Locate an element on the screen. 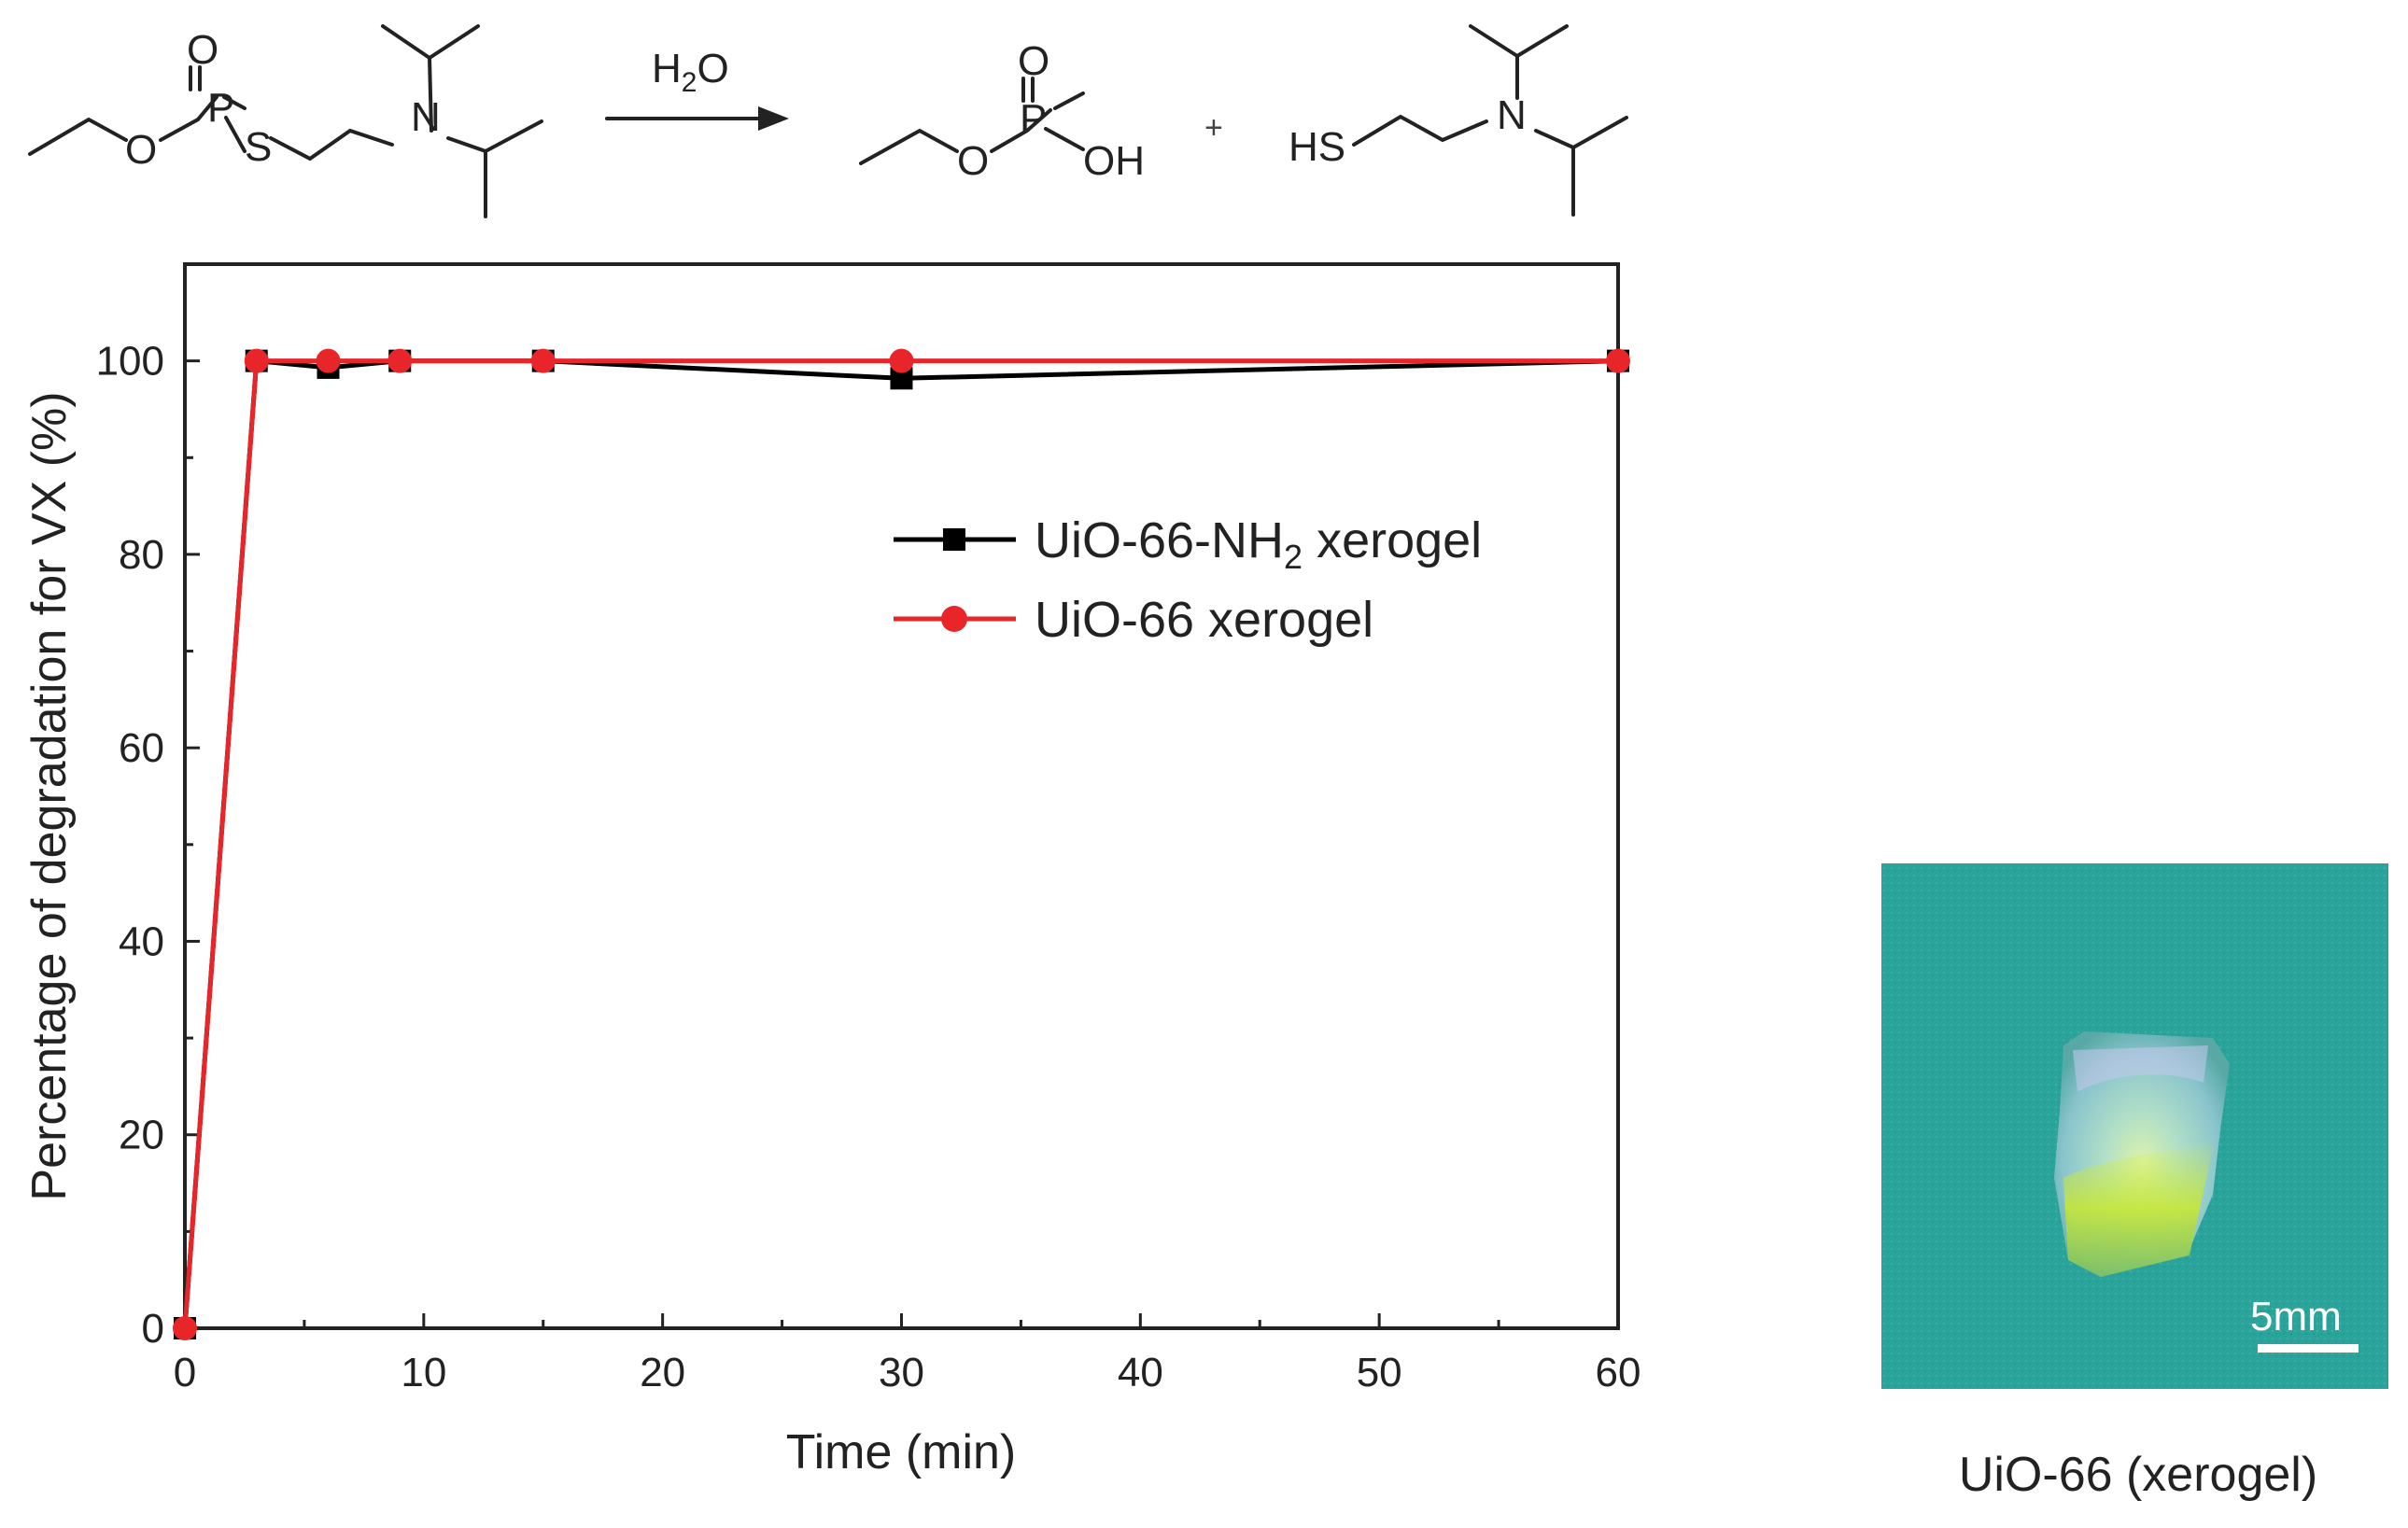 This screenshot has height=1528, width=2408. legend-entry-uio66-nh2: UiO-66-NH2 xerogel is located at coordinates (1188, 544).